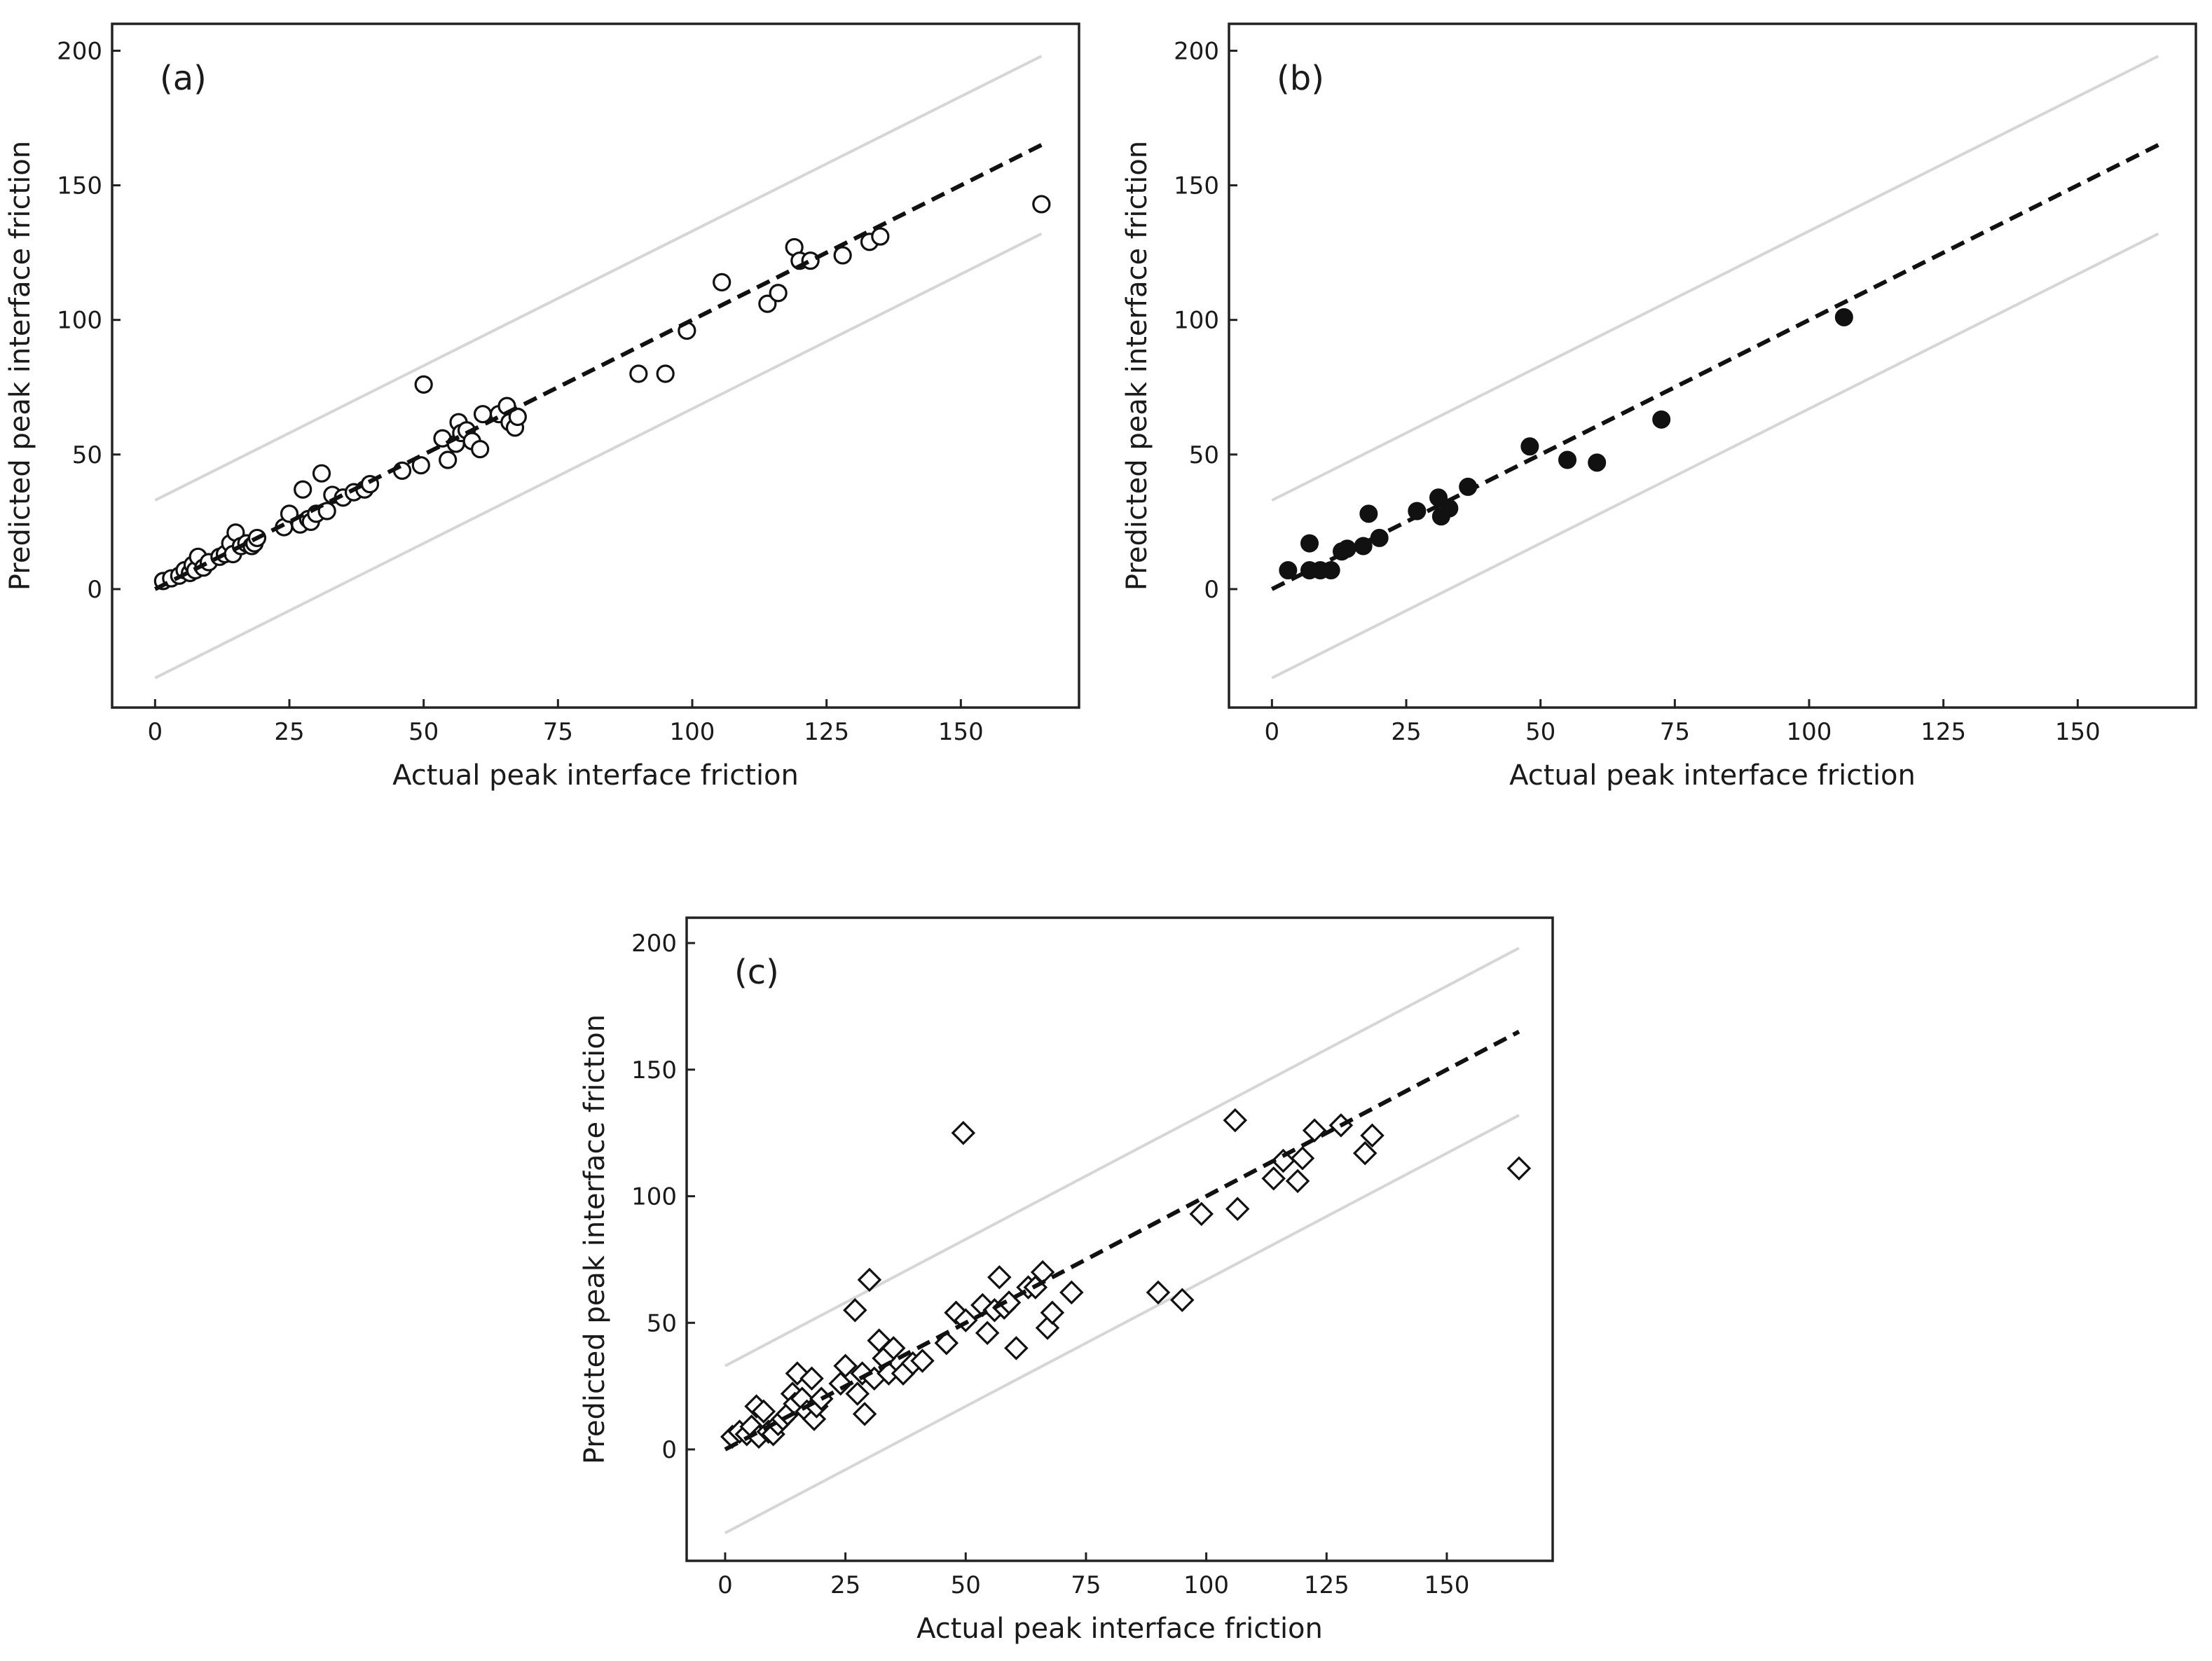  I want to click on upper-bound-line-b, so click(1715, 278).